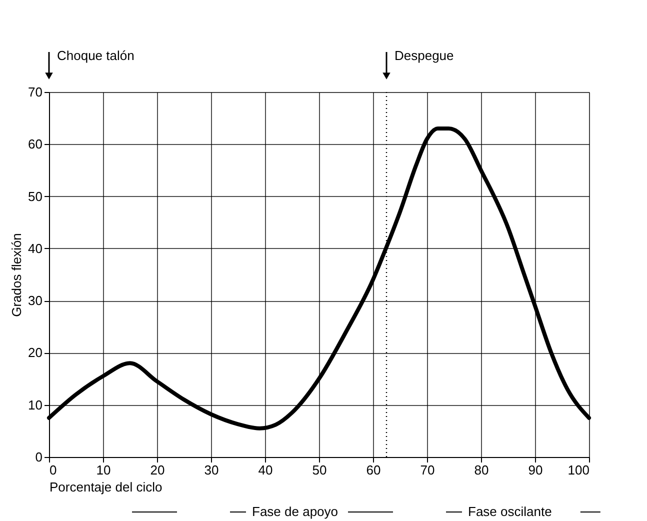  Describe the element at coordinates (510, 511) in the screenshot. I see `text: Fase oscilante` at that location.